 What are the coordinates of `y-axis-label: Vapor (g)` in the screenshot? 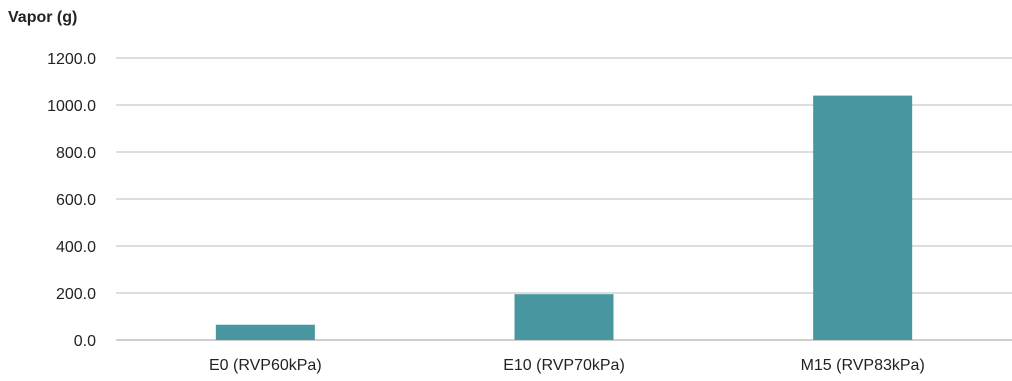 It's located at (42, 17).